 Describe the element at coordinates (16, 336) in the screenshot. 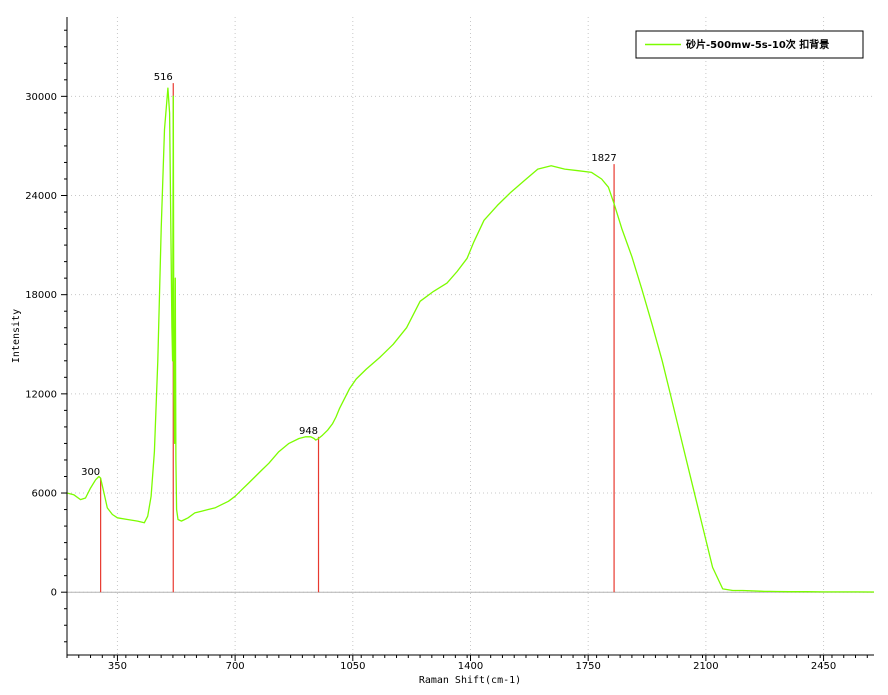

I see `y-axis-title: Intensity` at that location.